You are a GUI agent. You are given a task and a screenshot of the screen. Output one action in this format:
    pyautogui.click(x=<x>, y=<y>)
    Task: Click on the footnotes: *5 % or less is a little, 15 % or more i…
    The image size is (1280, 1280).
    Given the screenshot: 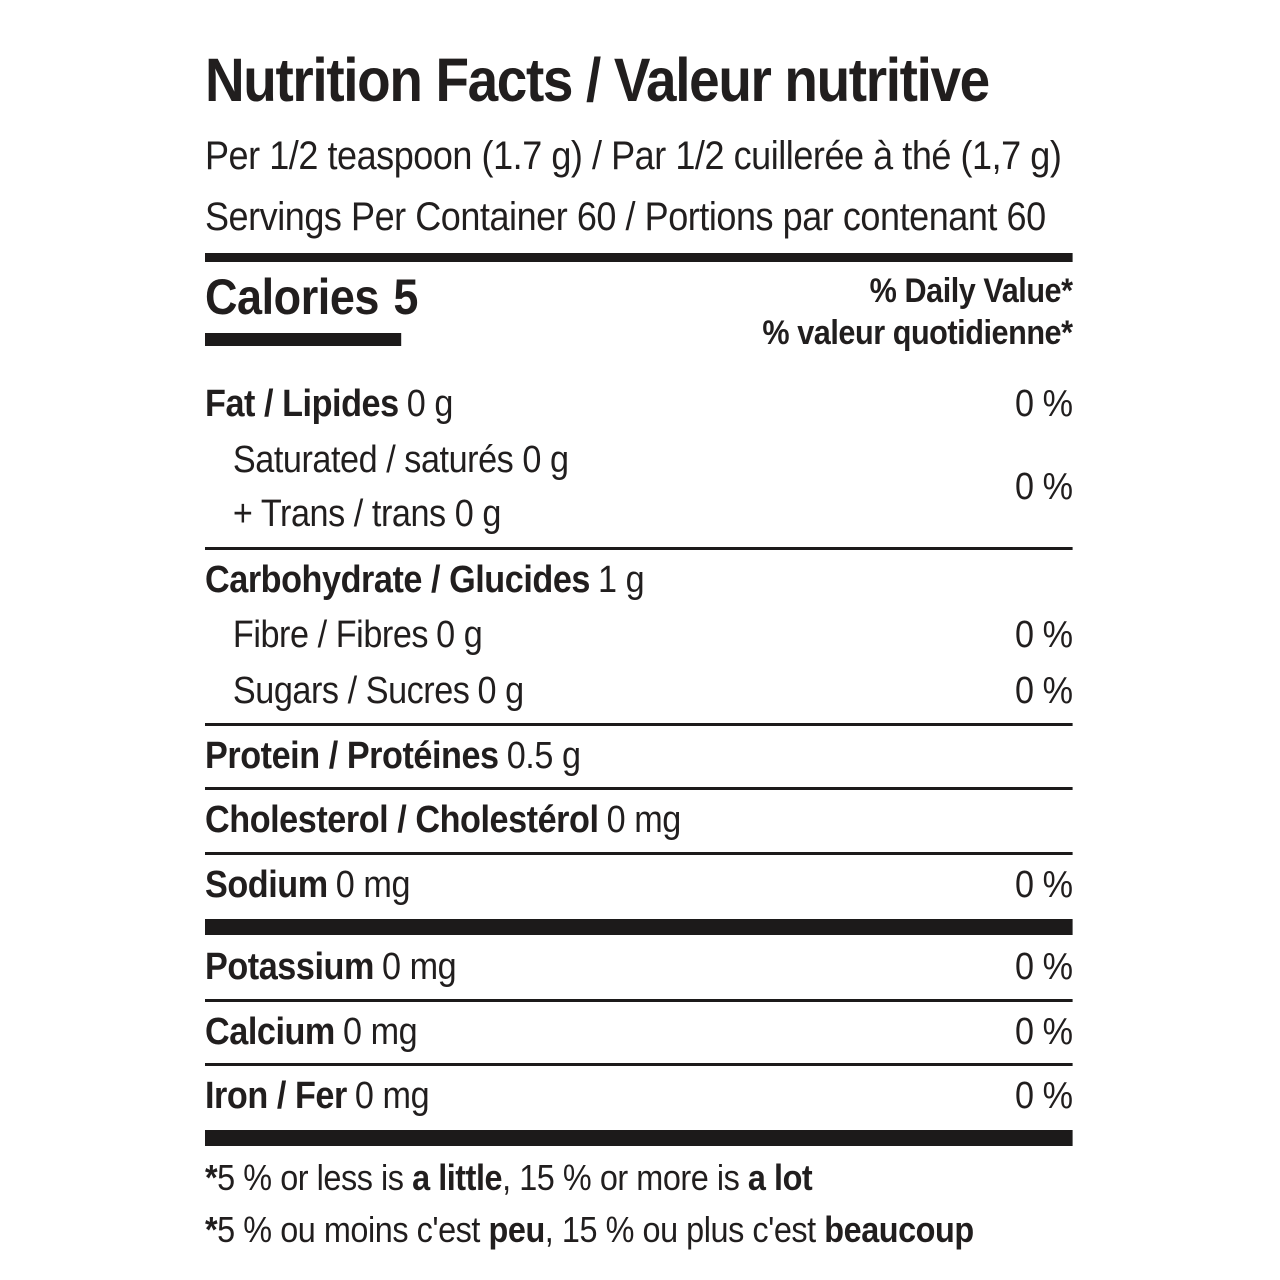 What is the action you would take?
    pyautogui.click(x=639, y=1204)
    